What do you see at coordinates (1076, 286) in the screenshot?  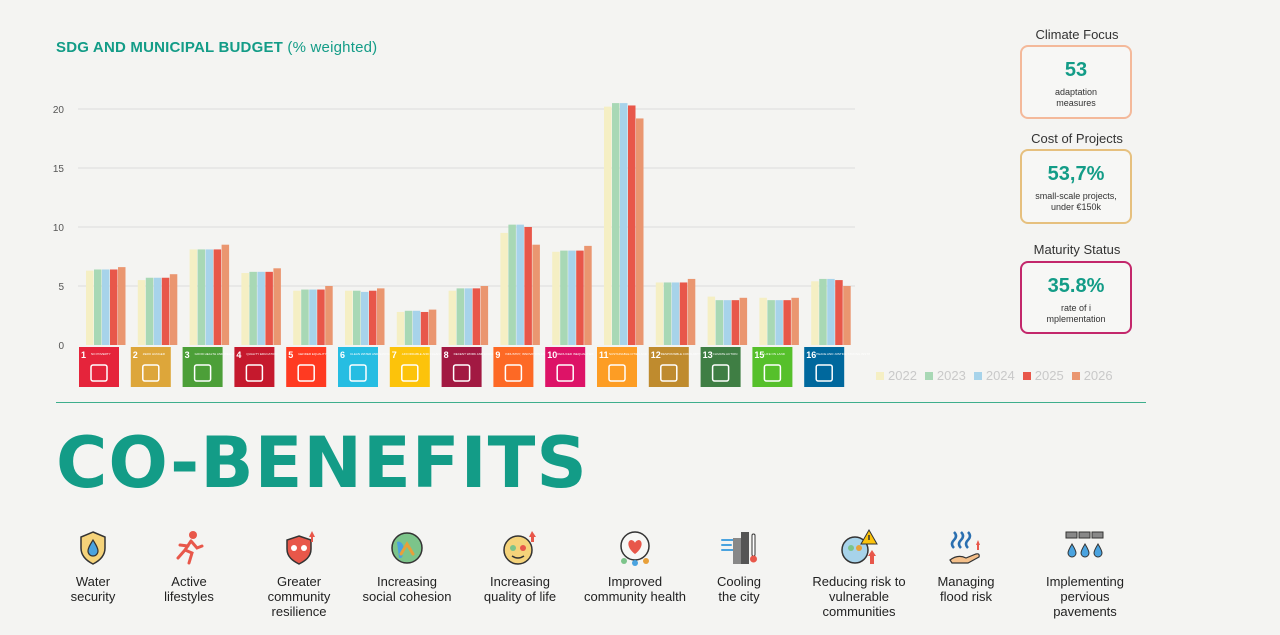 I see `kpi-value: 35.8%` at bounding box center [1076, 286].